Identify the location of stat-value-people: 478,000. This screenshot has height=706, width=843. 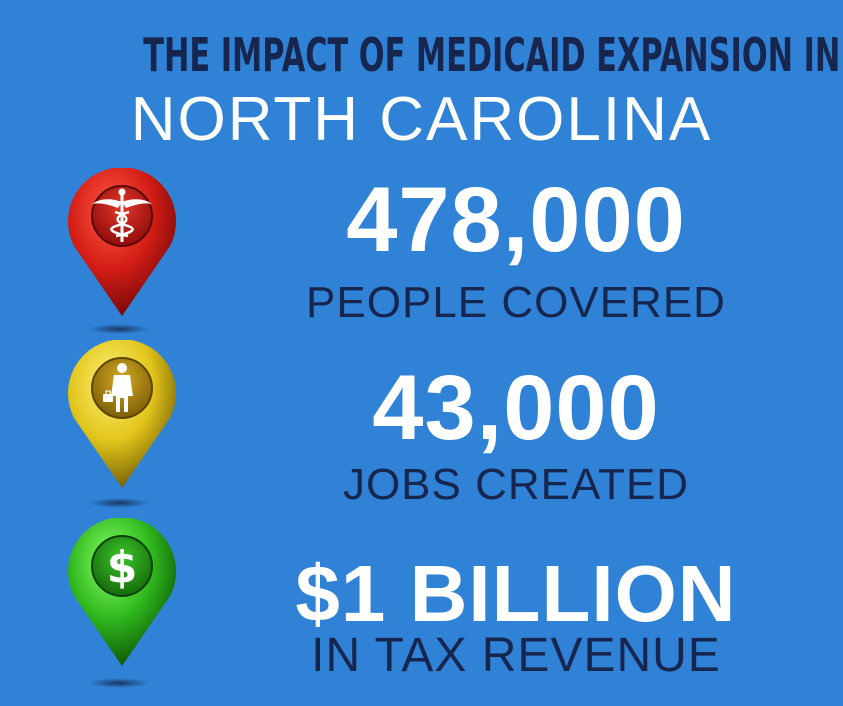
(516, 220).